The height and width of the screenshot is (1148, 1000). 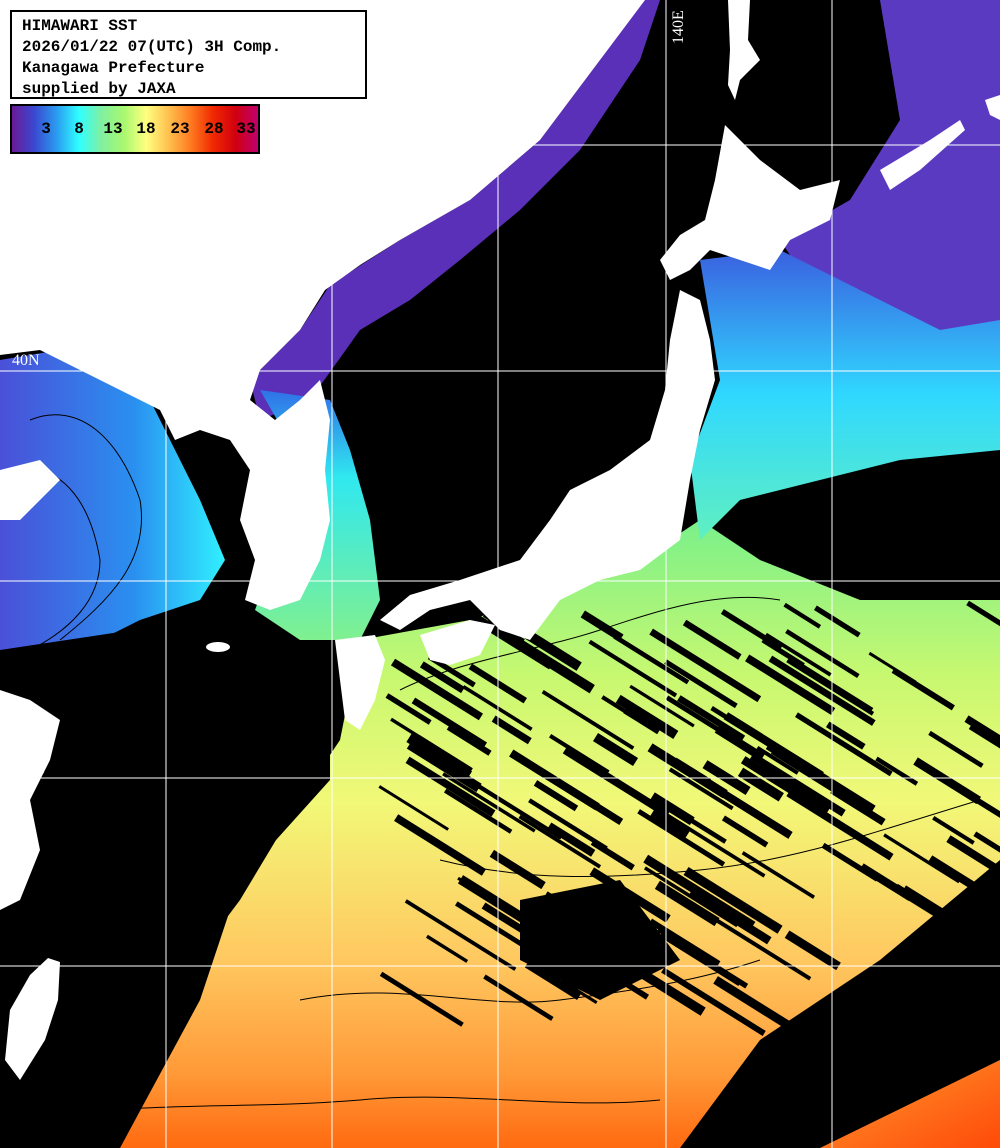 What do you see at coordinates (32, 768) in the screenshot?
I see `lat-label-30n: 30N` at bounding box center [32, 768].